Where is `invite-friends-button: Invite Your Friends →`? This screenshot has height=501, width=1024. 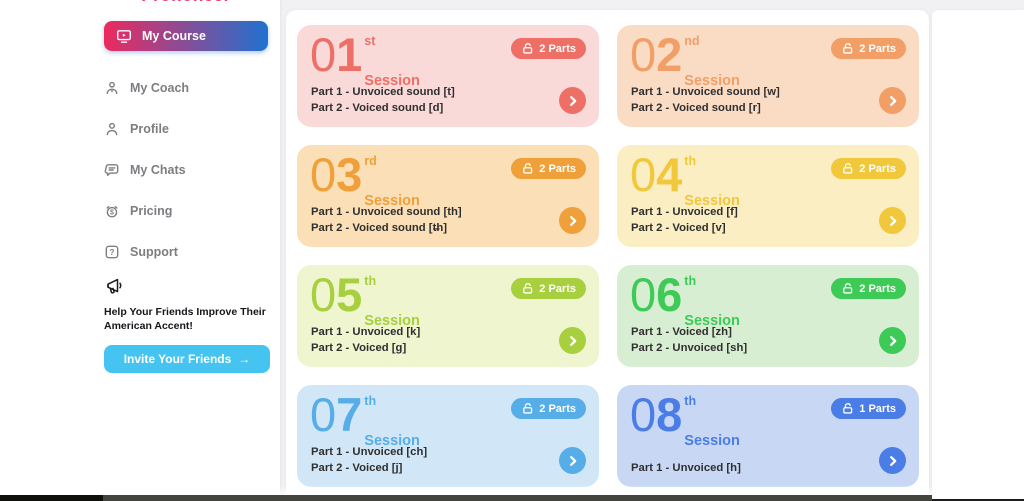
invite-friends-button: Invite Your Friends → is located at coordinates (187, 359).